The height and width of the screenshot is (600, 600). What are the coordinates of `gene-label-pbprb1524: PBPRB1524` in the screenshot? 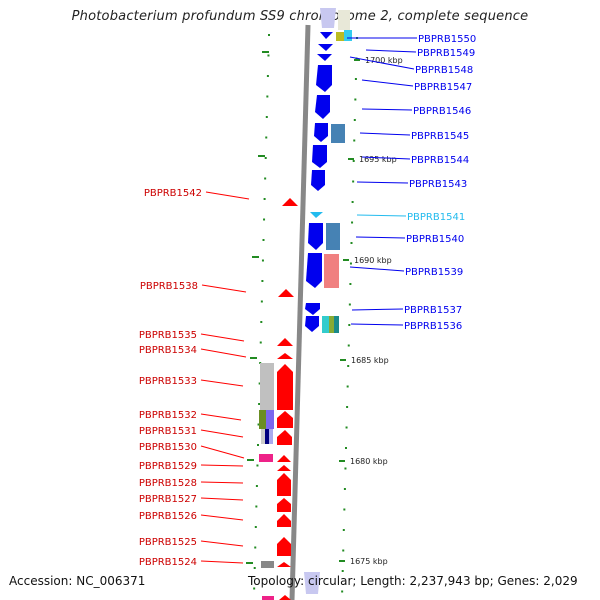 It's located at (168, 562).